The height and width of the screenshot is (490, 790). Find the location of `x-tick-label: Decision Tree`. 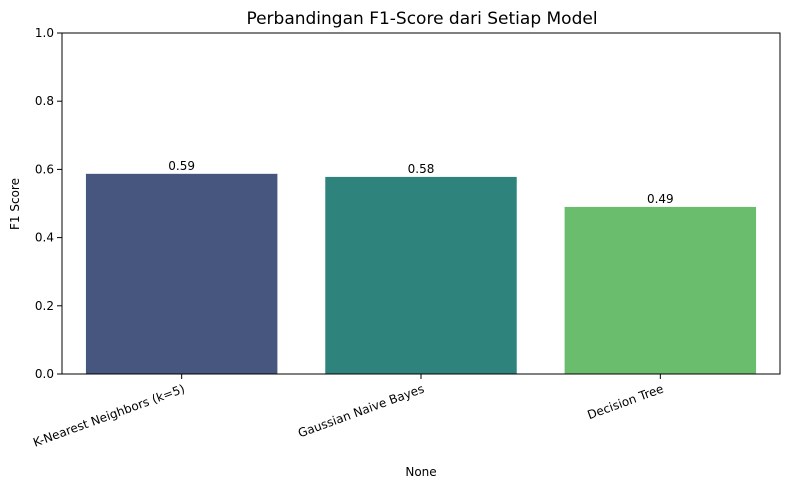

x-tick-label: Decision Tree is located at coordinates (625, 402).